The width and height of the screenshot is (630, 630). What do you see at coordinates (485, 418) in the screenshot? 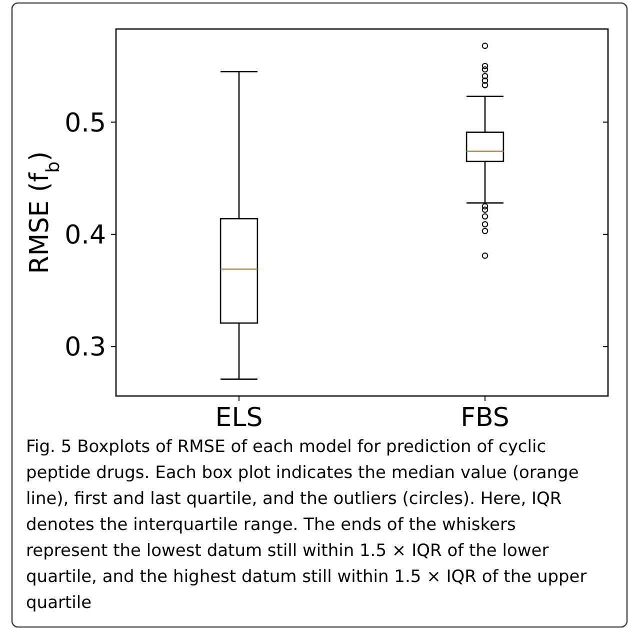
I see `x-tick-label: FBS` at bounding box center [485, 418].